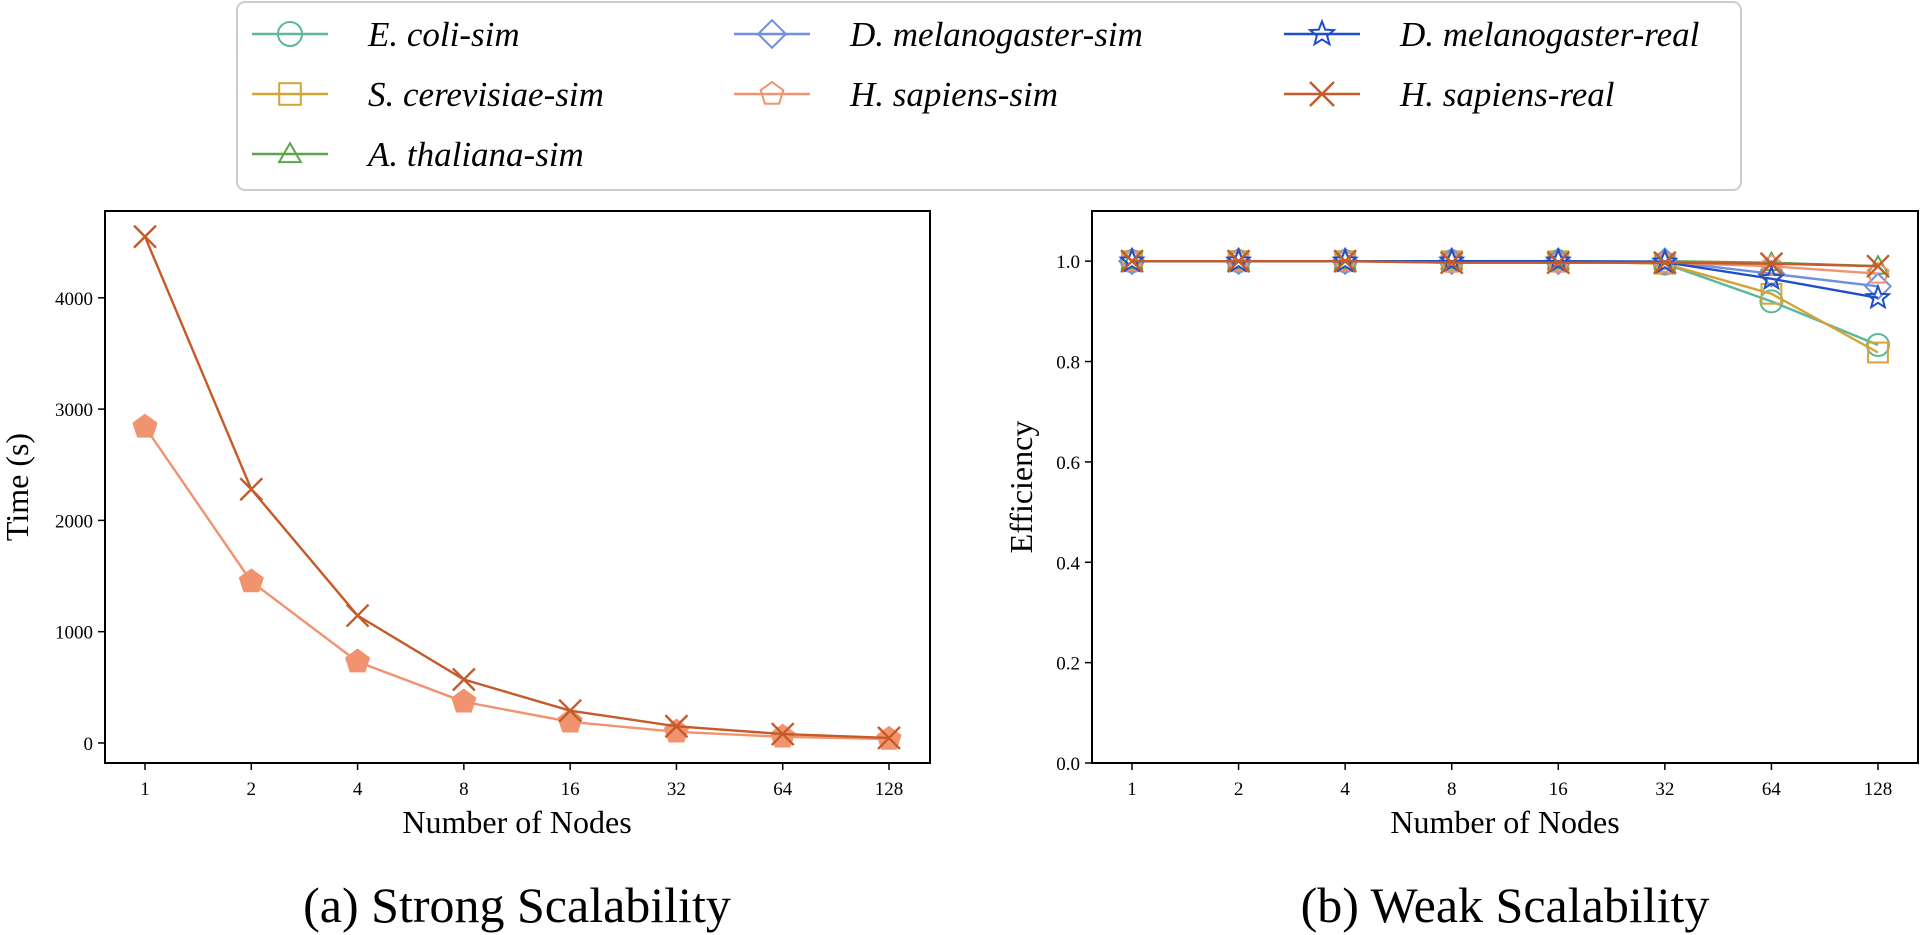 This screenshot has width=1920, height=935. I want to click on y-tick-label: 0.0, so click(1068, 764).